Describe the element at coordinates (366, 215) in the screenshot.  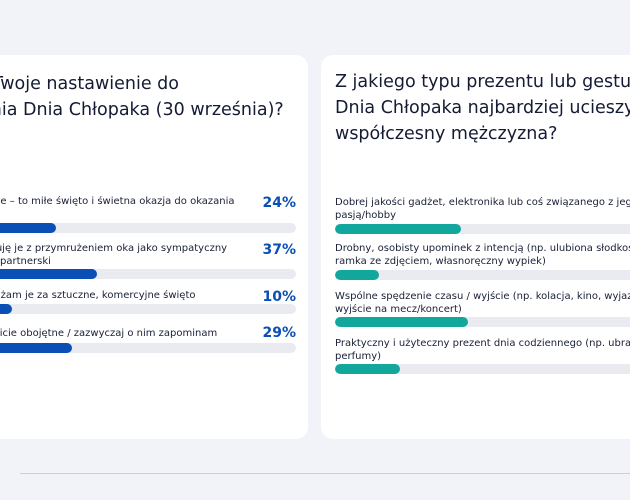
I see `answer-label-line: pasją/hobby` at that location.